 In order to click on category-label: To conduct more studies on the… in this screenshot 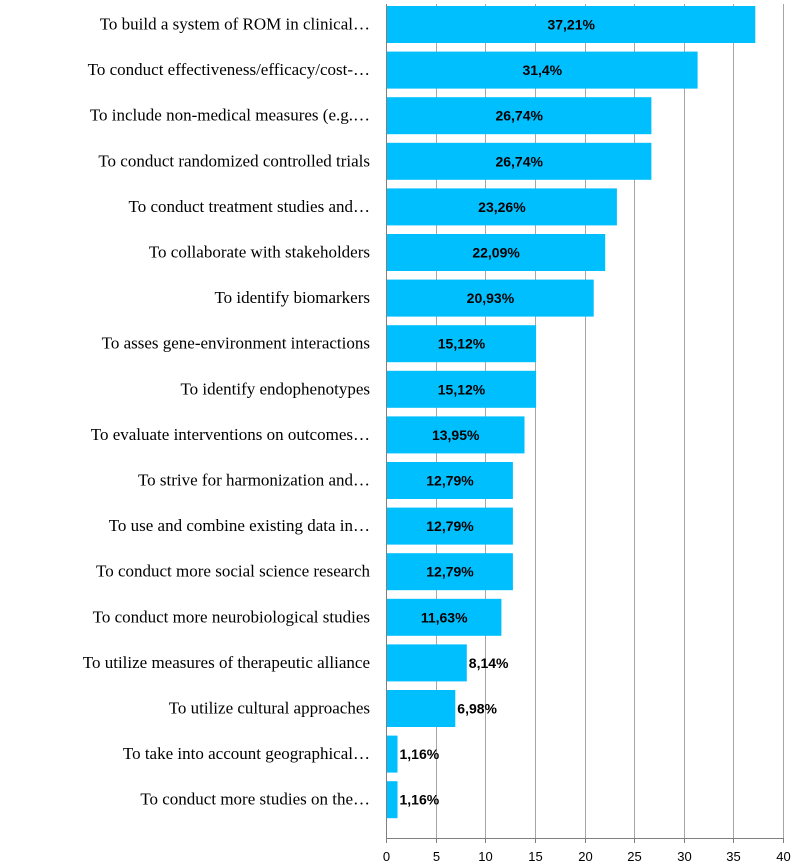, I will do `click(255, 799)`.